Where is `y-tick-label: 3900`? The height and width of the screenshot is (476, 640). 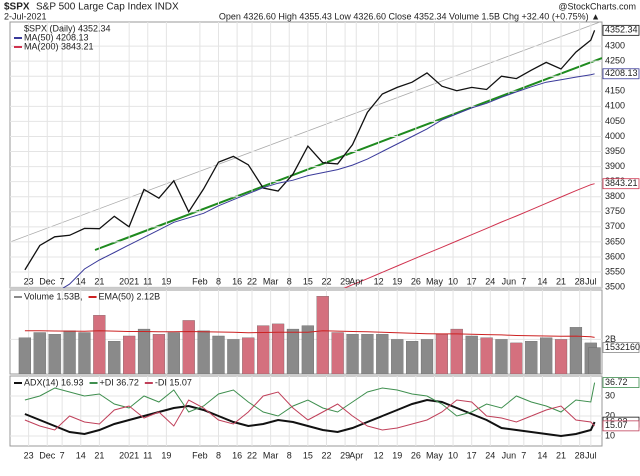
y-tick-label: 3900 is located at coordinates (615, 166).